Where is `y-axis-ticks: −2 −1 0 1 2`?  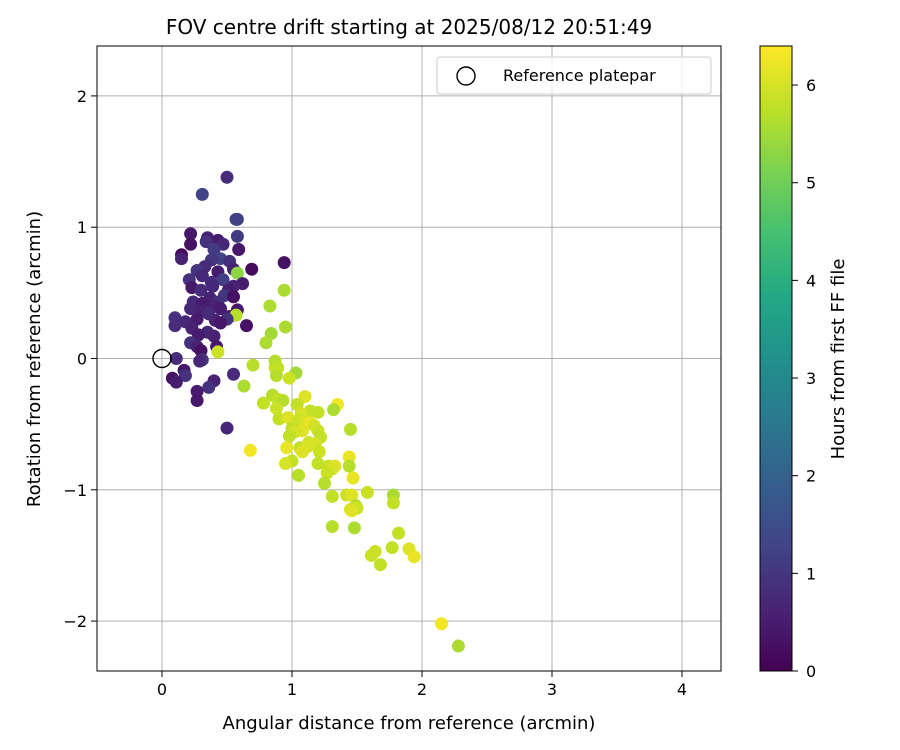 y-axis-ticks: −2 −1 0 1 2 is located at coordinates (80, 359).